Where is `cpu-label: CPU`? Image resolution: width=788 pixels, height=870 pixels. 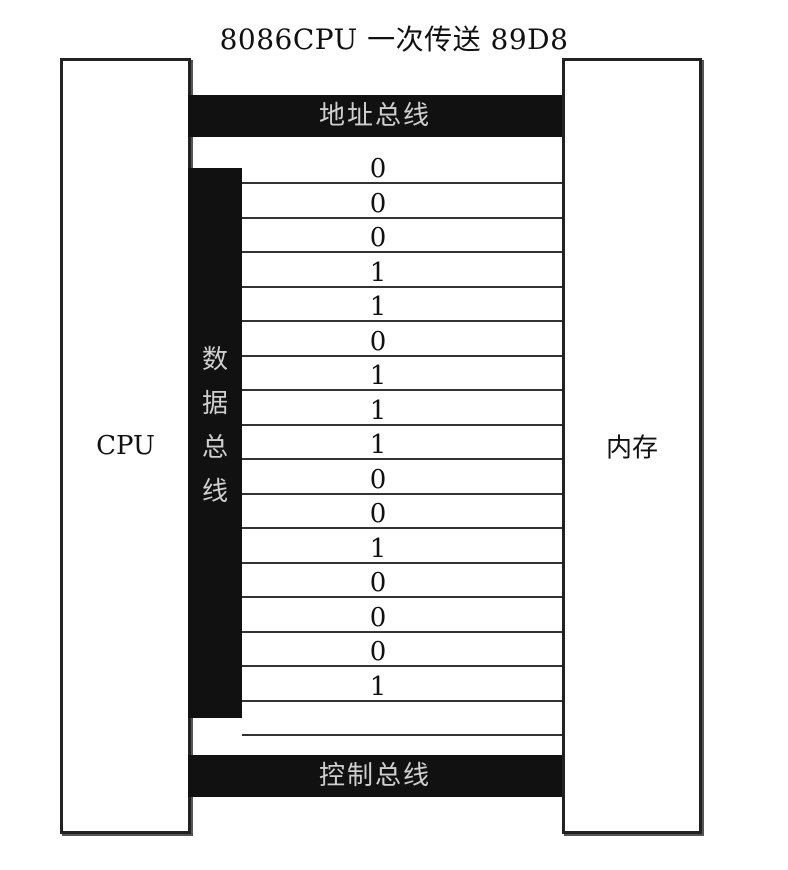
cpu-label: CPU is located at coordinates (125, 446).